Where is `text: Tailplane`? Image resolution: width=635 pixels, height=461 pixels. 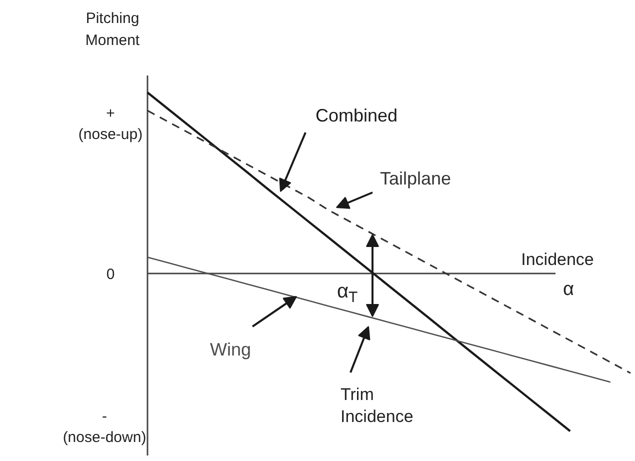 text: Tailplane is located at coordinates (416, 178).